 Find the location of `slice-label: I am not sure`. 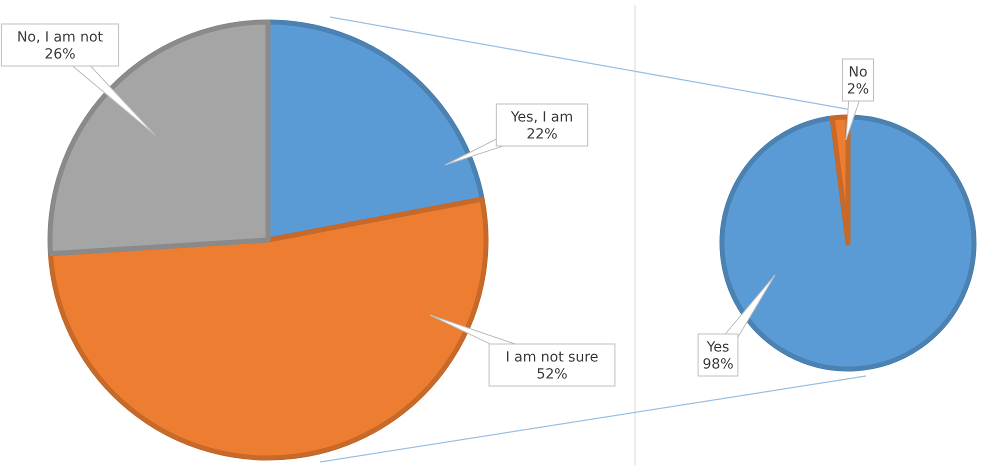

slice-label: I am not sure is located at coordinates (552, 357).